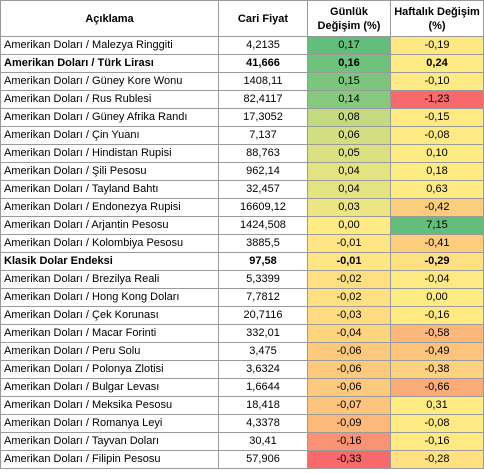 This screenshot has width=484, height=473. I want to click on cell-weekly-change: 0,18, so click(437, 171).